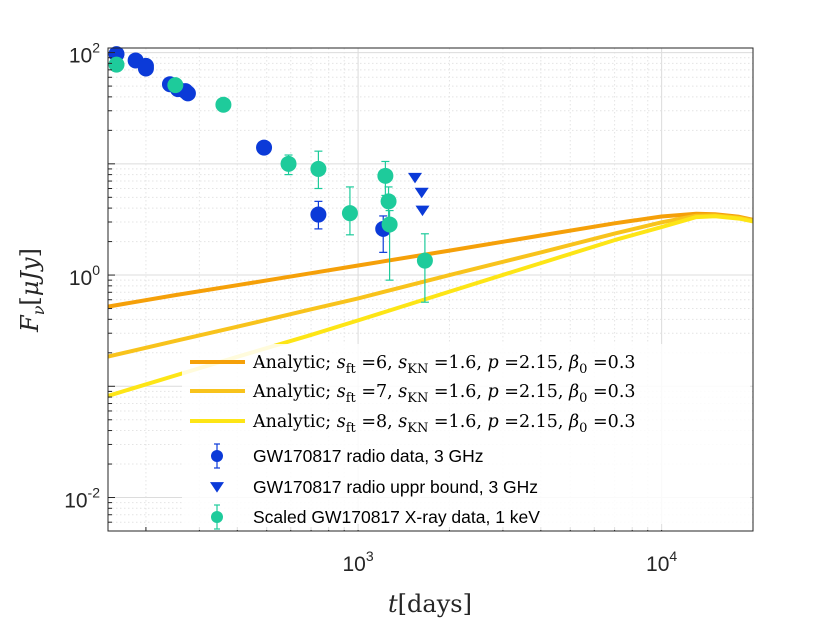 This screenshot has width=830, height=623. I want to click on legend-label: GW170817 radio uppr bound, 3 GHz, so click(395, 487).